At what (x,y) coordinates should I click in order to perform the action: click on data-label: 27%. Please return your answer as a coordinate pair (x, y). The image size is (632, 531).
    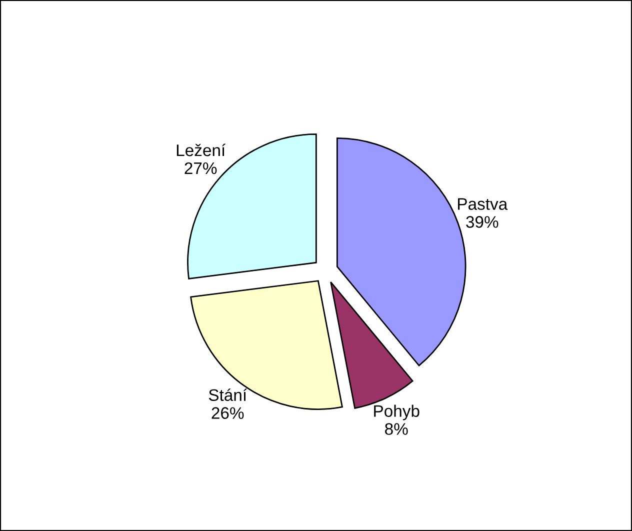
    Looking at the image, I should click on (200, 168).